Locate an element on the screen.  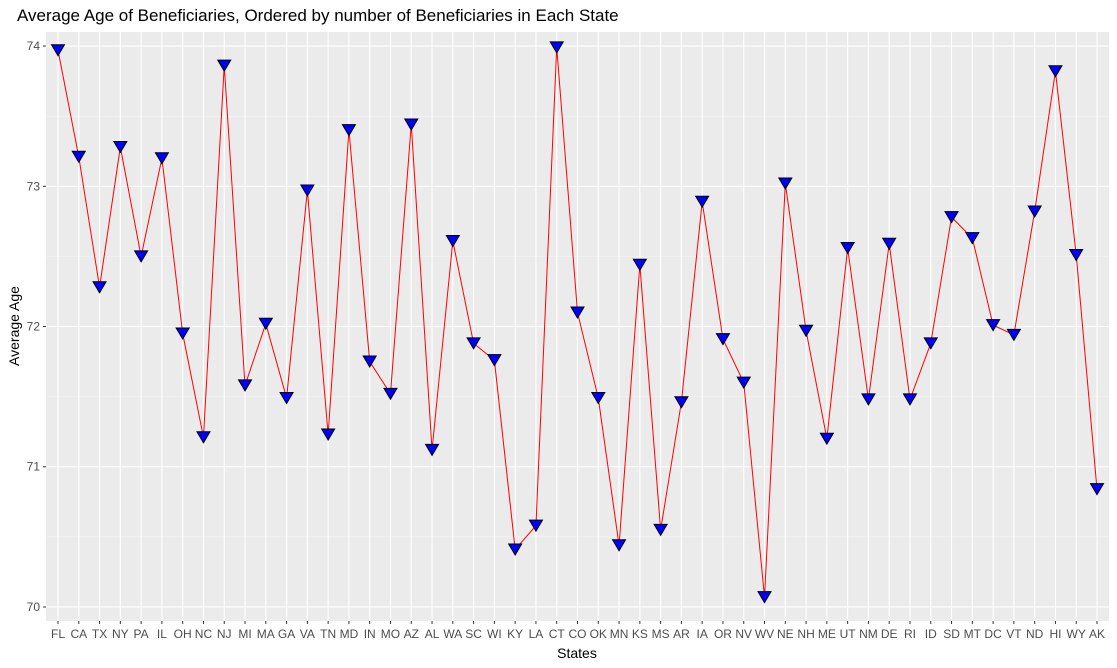
x-tick-label: TX is located at coordinates (99, 634).